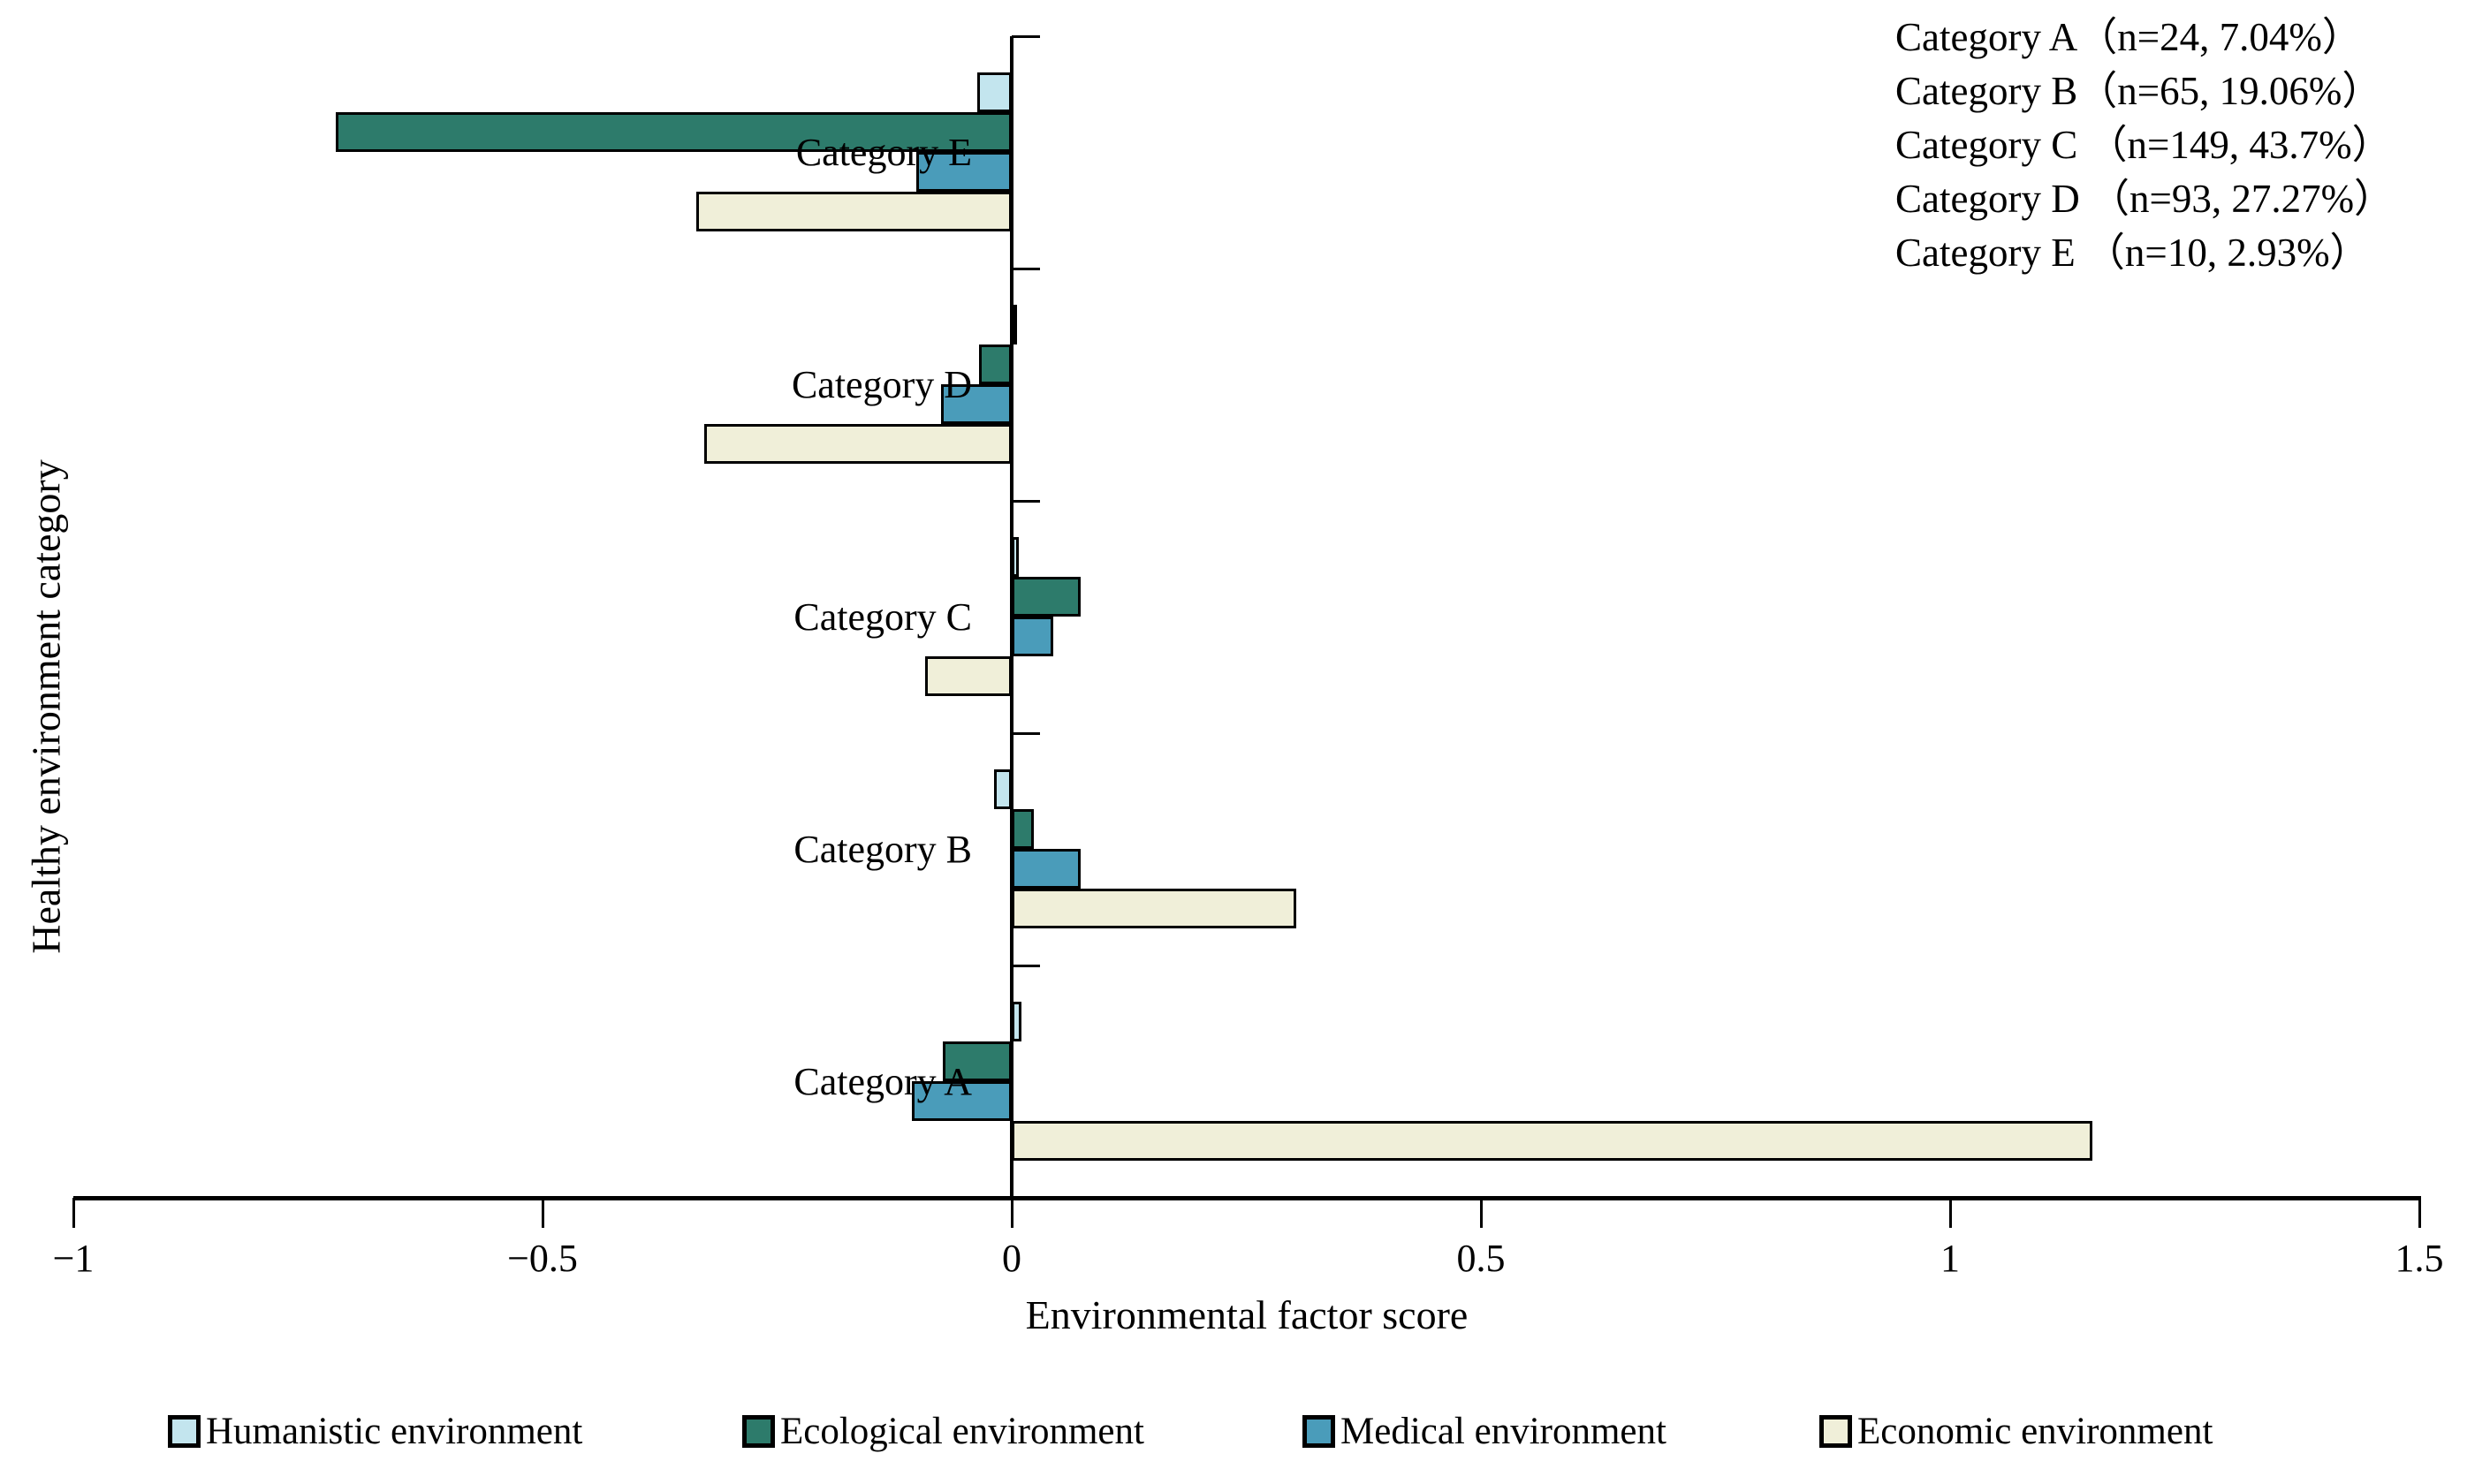  I want to click on legend-item-economic: Economic environment, so click(2016, 1431).